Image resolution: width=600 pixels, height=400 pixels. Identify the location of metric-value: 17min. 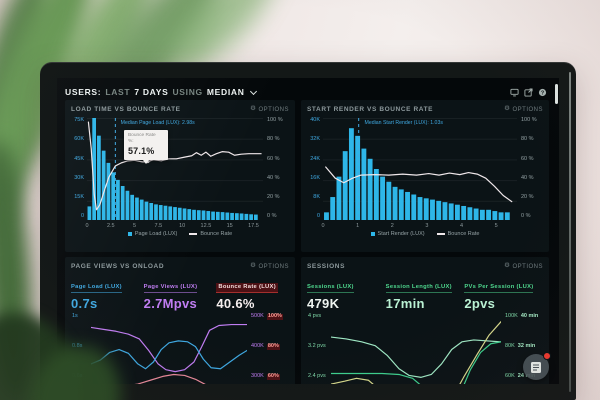
(405, 303).